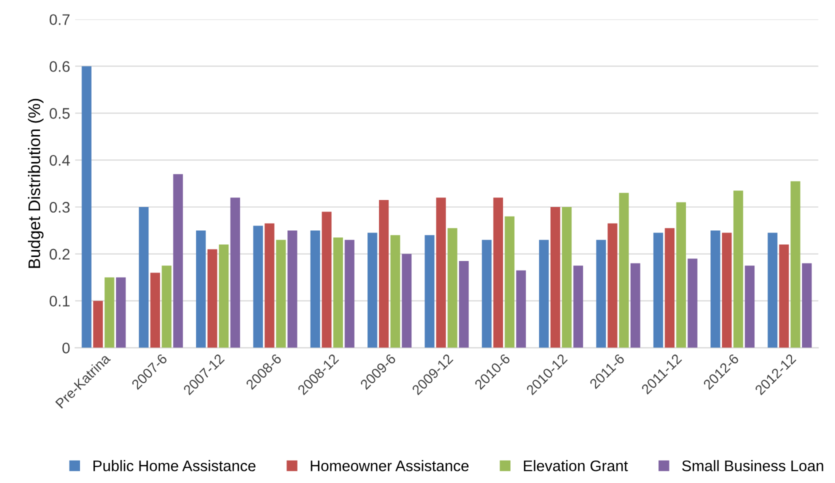 Image resolution: width=835 pixels, height=483 pixels. I want to click on y-axis-title: Budget Distribution (%), so click(36, 183).